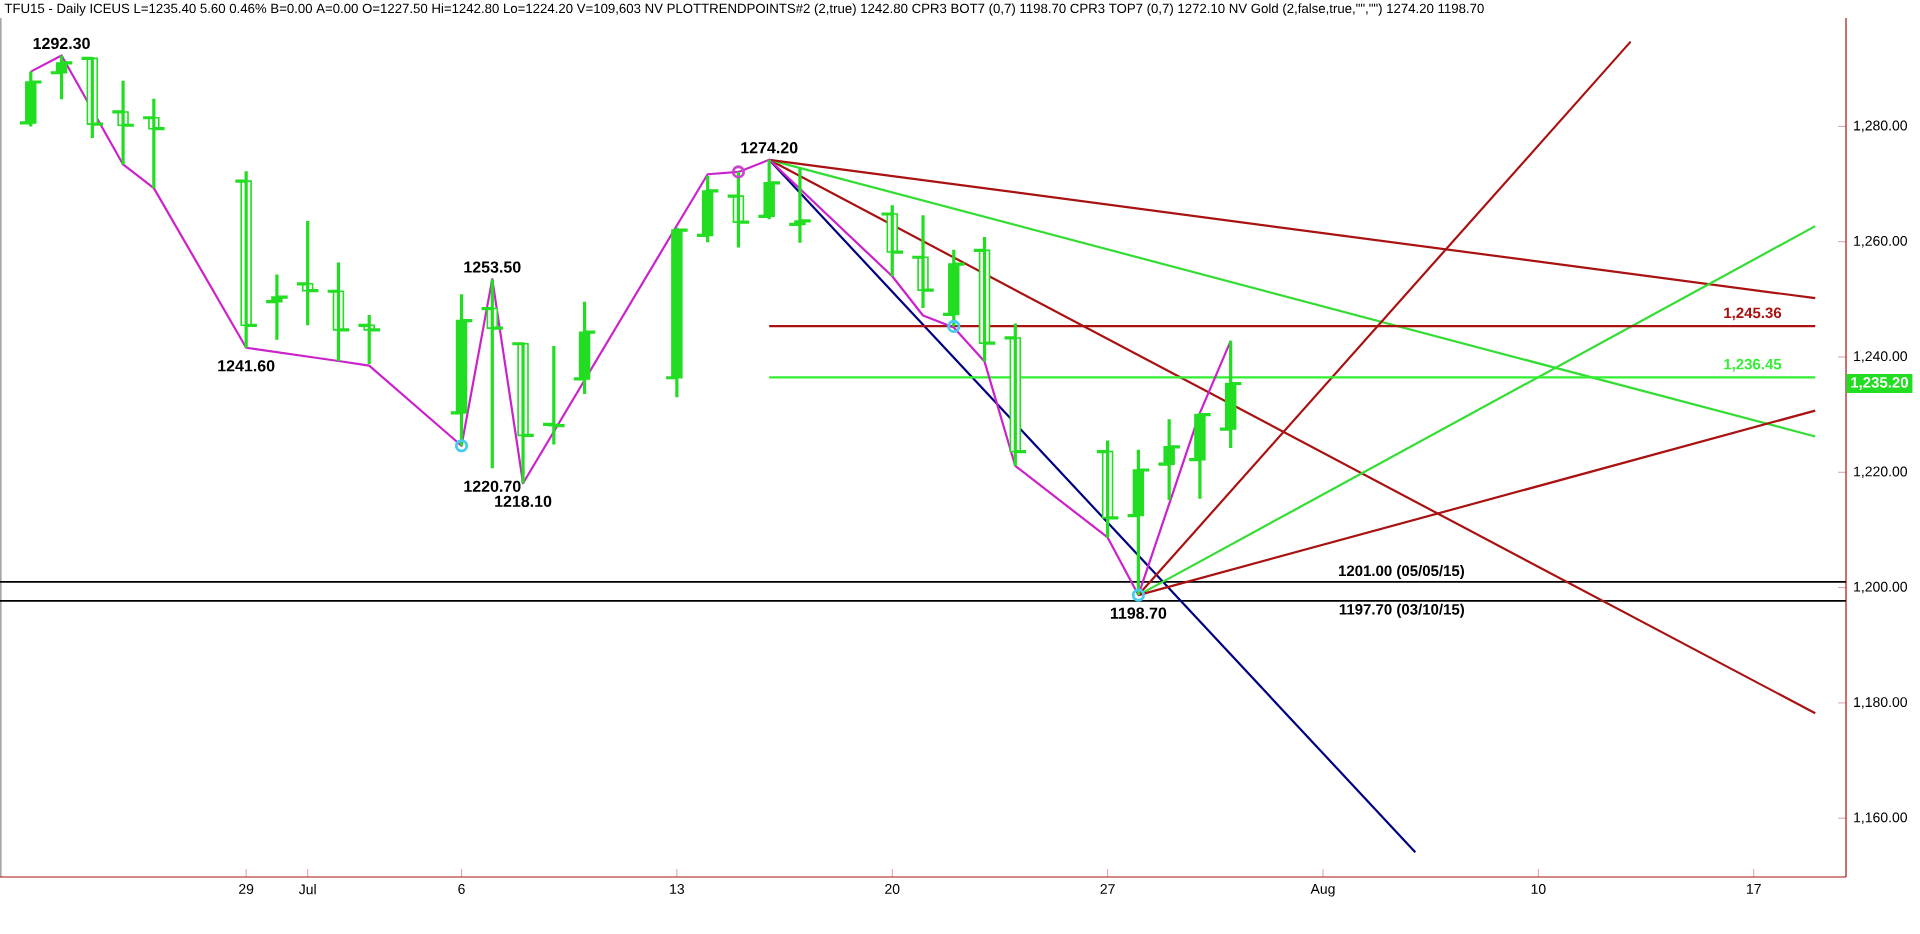 This screenshot has width=1920, height=934. I want to click on series-label: 1,245.36, so click(1753, 314).